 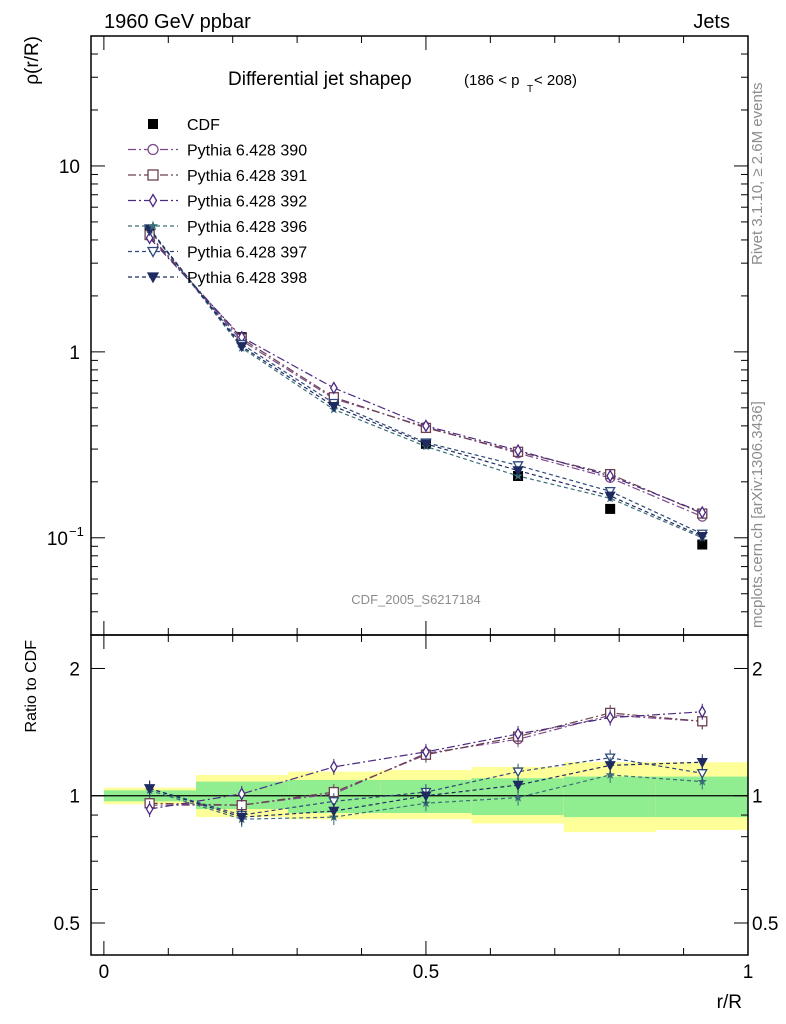 What do you see at coordinates (247, 202) in the screenshot?
I see `legend-label: Pythia 6.428 392` at bounding box center [247, 202].